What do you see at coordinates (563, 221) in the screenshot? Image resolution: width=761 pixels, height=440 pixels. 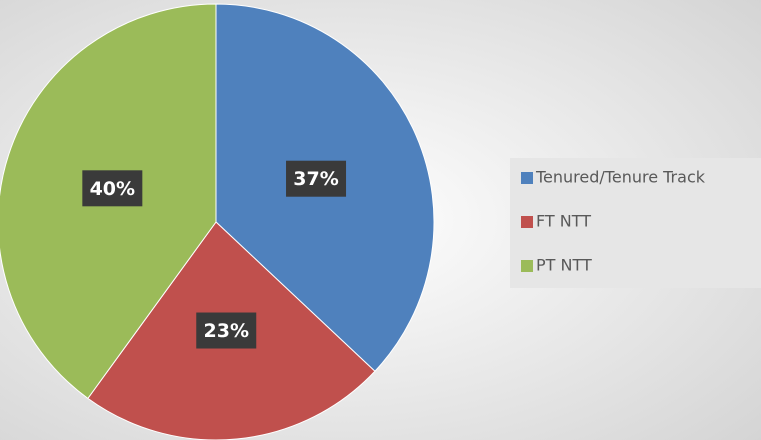 I see `legend-label: FT NTT` at bounding box center [563, 221].